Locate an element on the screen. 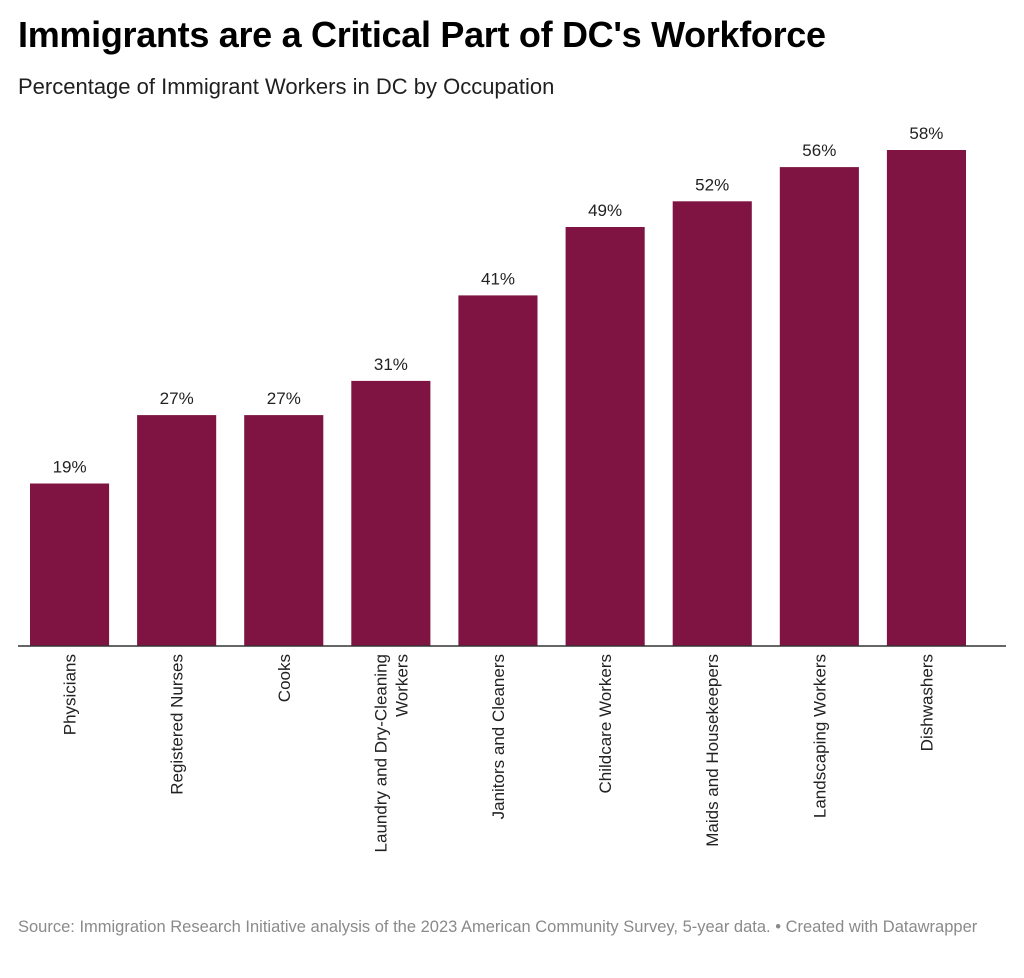 The image size is (1024, 978). category-label: Registered Nurses is located at coordinates (177, 724).